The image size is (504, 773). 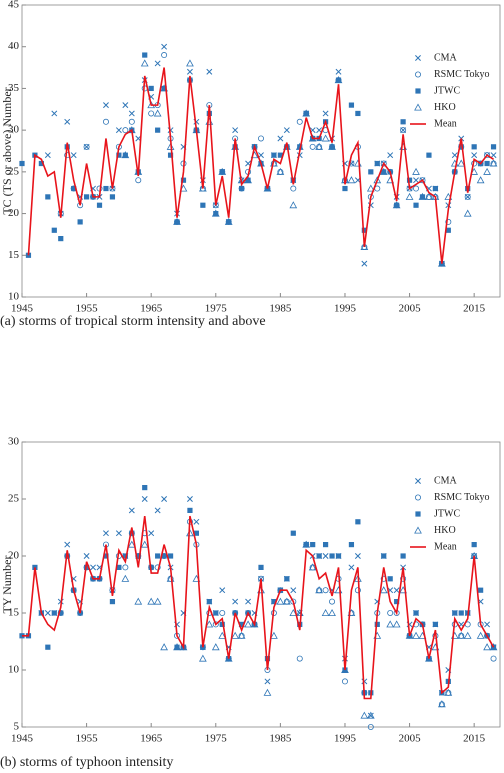 What do you see at coordinates (14, 130) in the screenshot?
I see `y-tick-label: 30` at bounding box center [14, 130].